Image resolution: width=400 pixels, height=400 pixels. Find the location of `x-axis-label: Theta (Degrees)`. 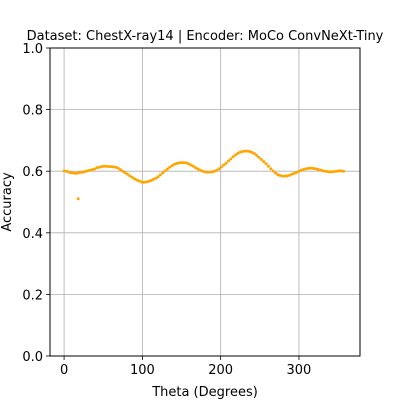

x-axis-label: Theta (Degrees) is located at coordinates (204, 392).